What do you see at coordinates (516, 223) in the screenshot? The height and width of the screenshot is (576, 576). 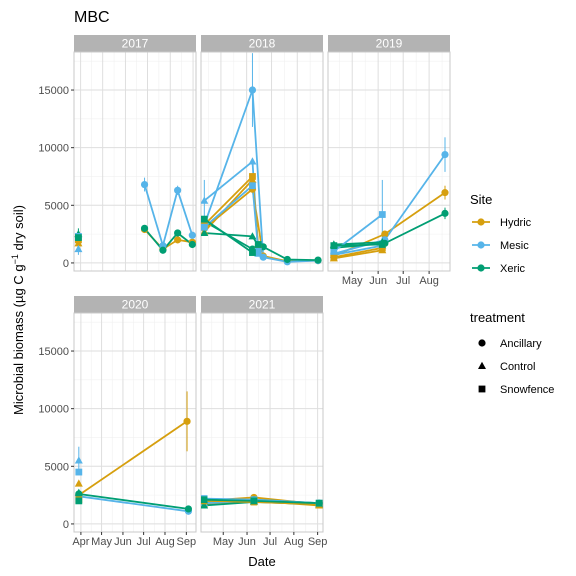 I see `legend-site-hydric: Hydric` at bounding box center [516, 223].